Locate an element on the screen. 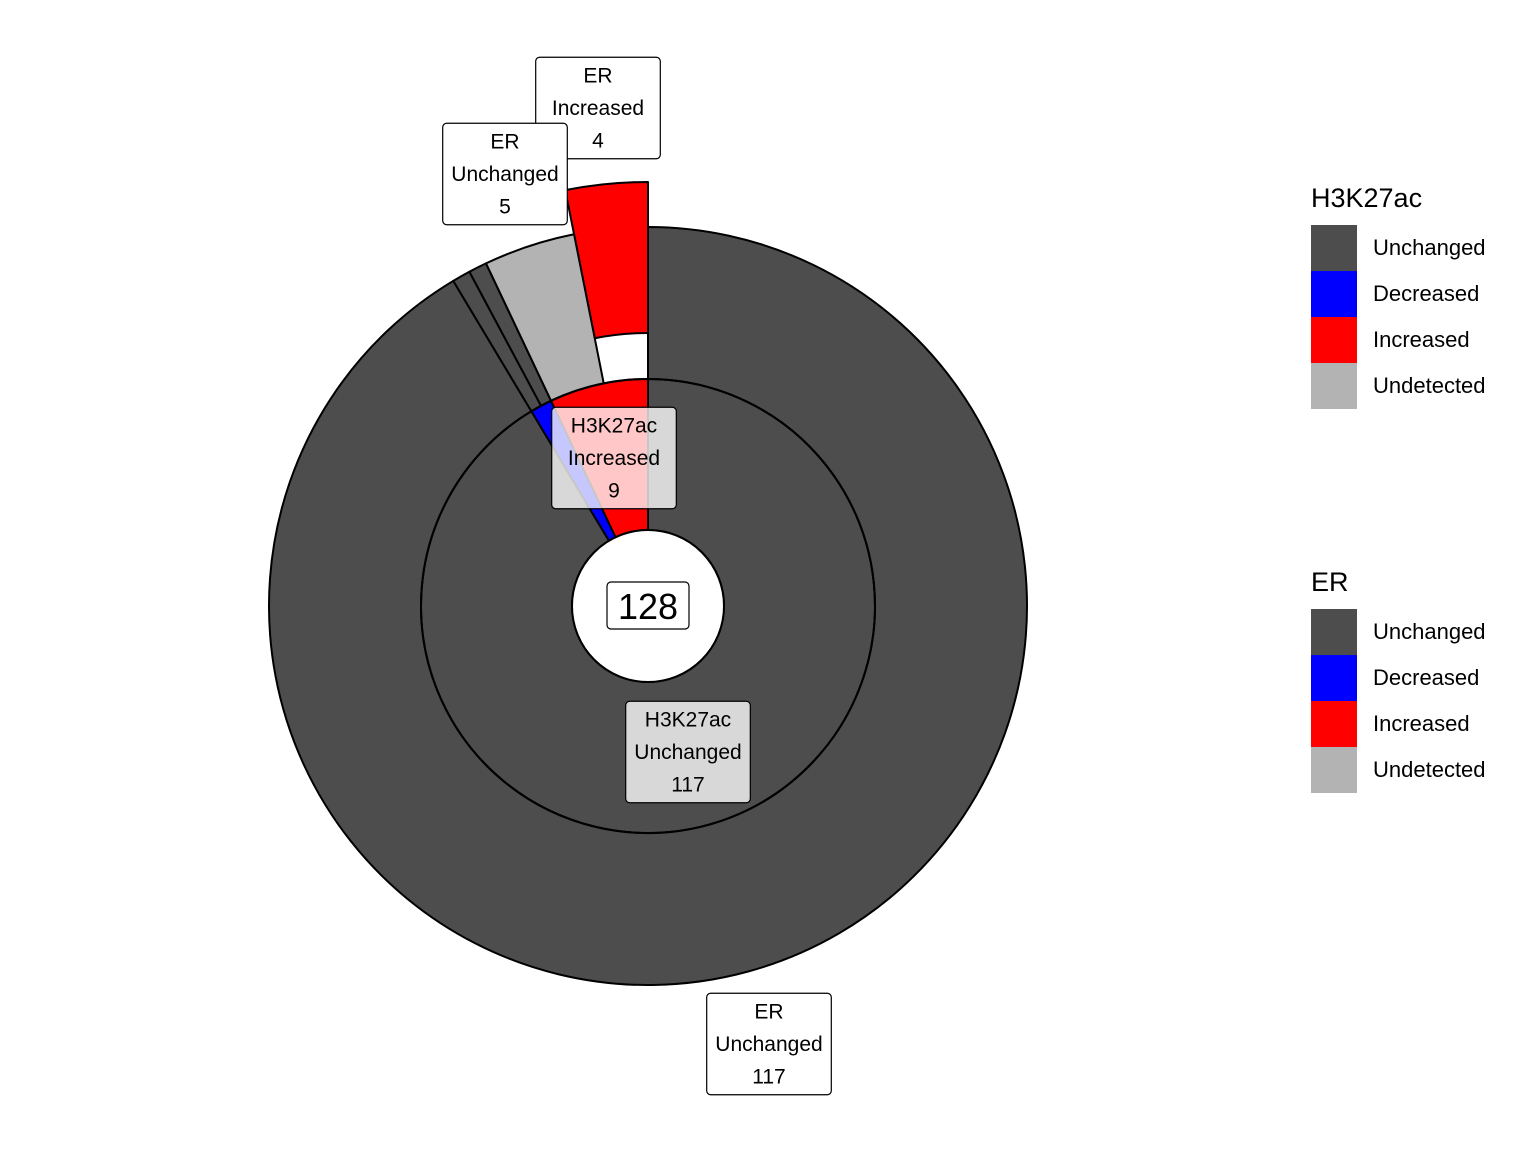  segment-label-line: 9 is located at coordinates (614, 491).